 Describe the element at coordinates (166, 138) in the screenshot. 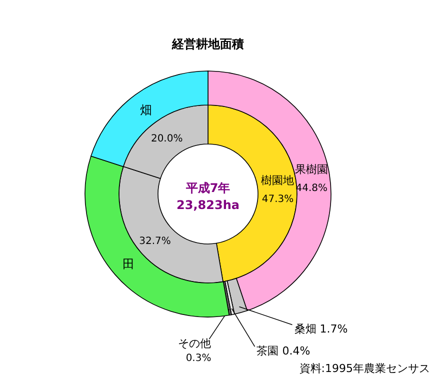

I see `data-label: 20.0%` at that location.